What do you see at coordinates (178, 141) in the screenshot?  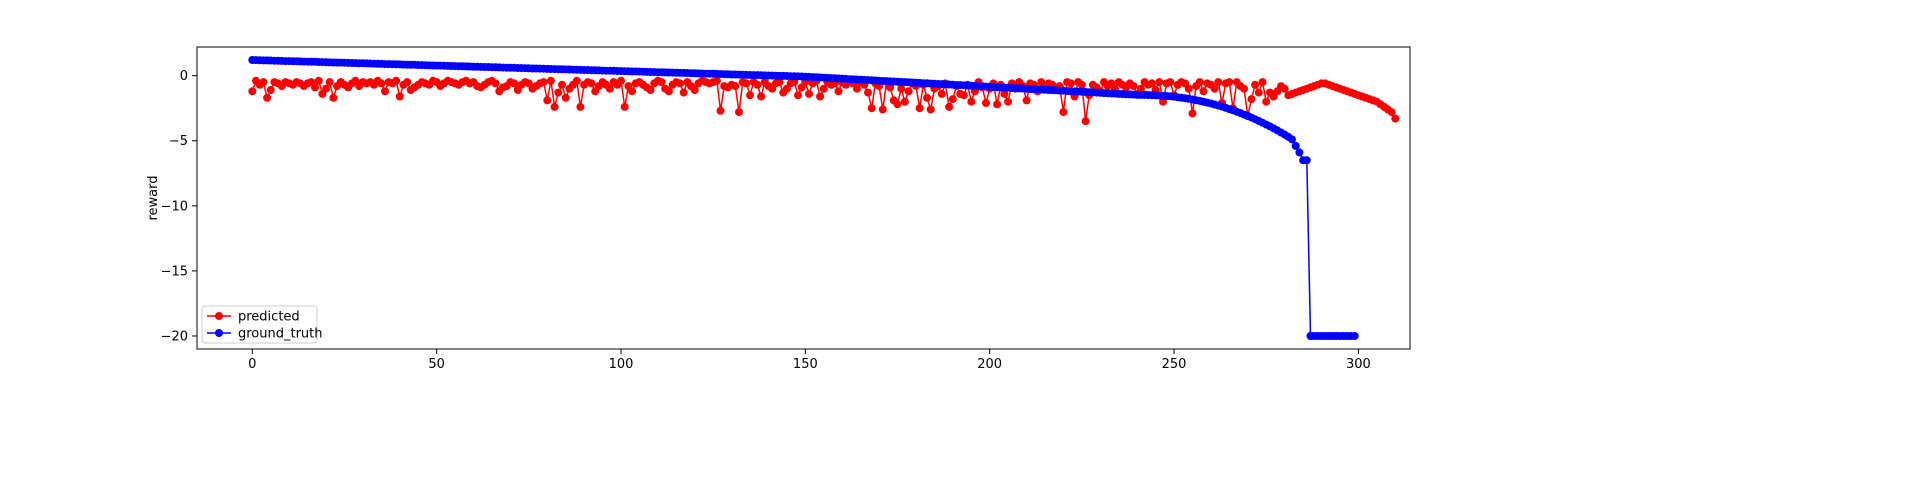 I see `y-tick-label: −5` at bounding box center [178, 141].